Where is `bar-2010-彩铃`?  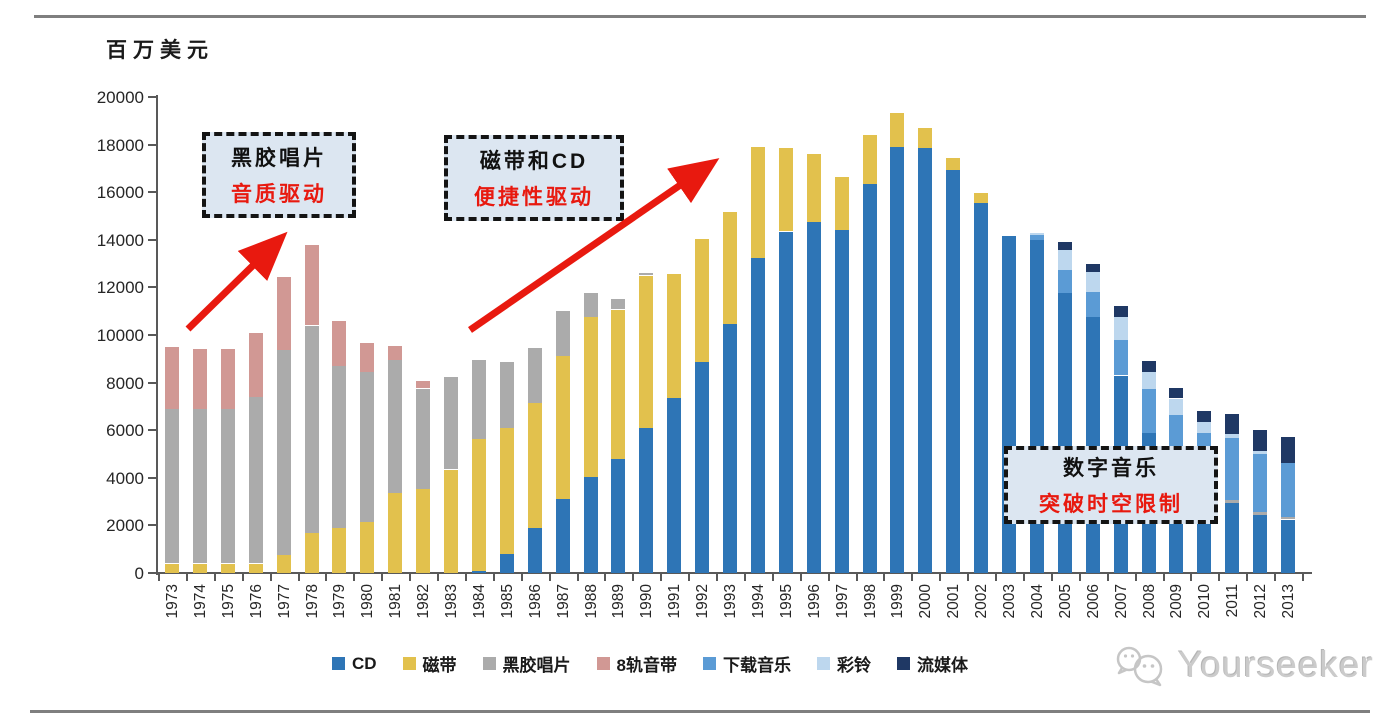
bar-2010-彩铃 is located at coordinates (1204, 427).